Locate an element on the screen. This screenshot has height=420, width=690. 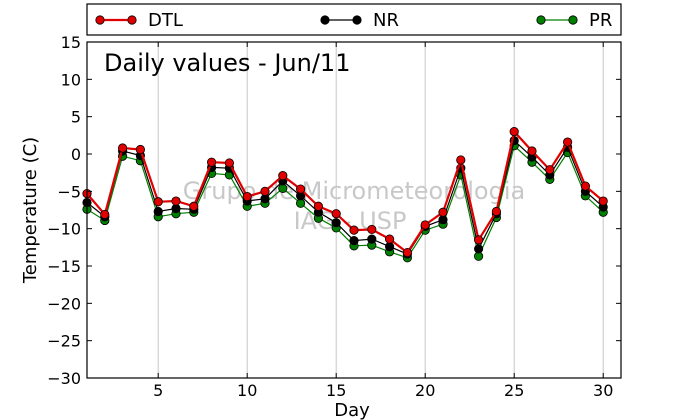
legend-label-nr: NR is located at coordinates (386, 20).